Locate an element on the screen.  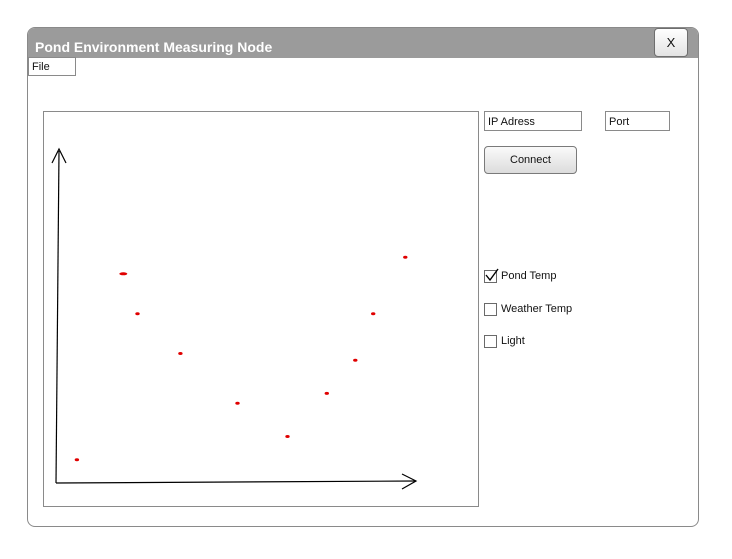
weather-temp-checkbox: Weather Temp is located at coordinates (528, 309).